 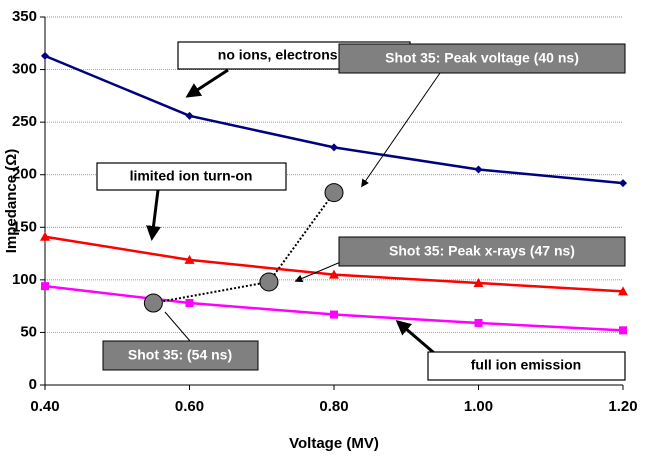 What do you see at coordinates (333, 406) in the screenshot?
I see `x-tick-label: 0.80` at bounding box center [333, 406].